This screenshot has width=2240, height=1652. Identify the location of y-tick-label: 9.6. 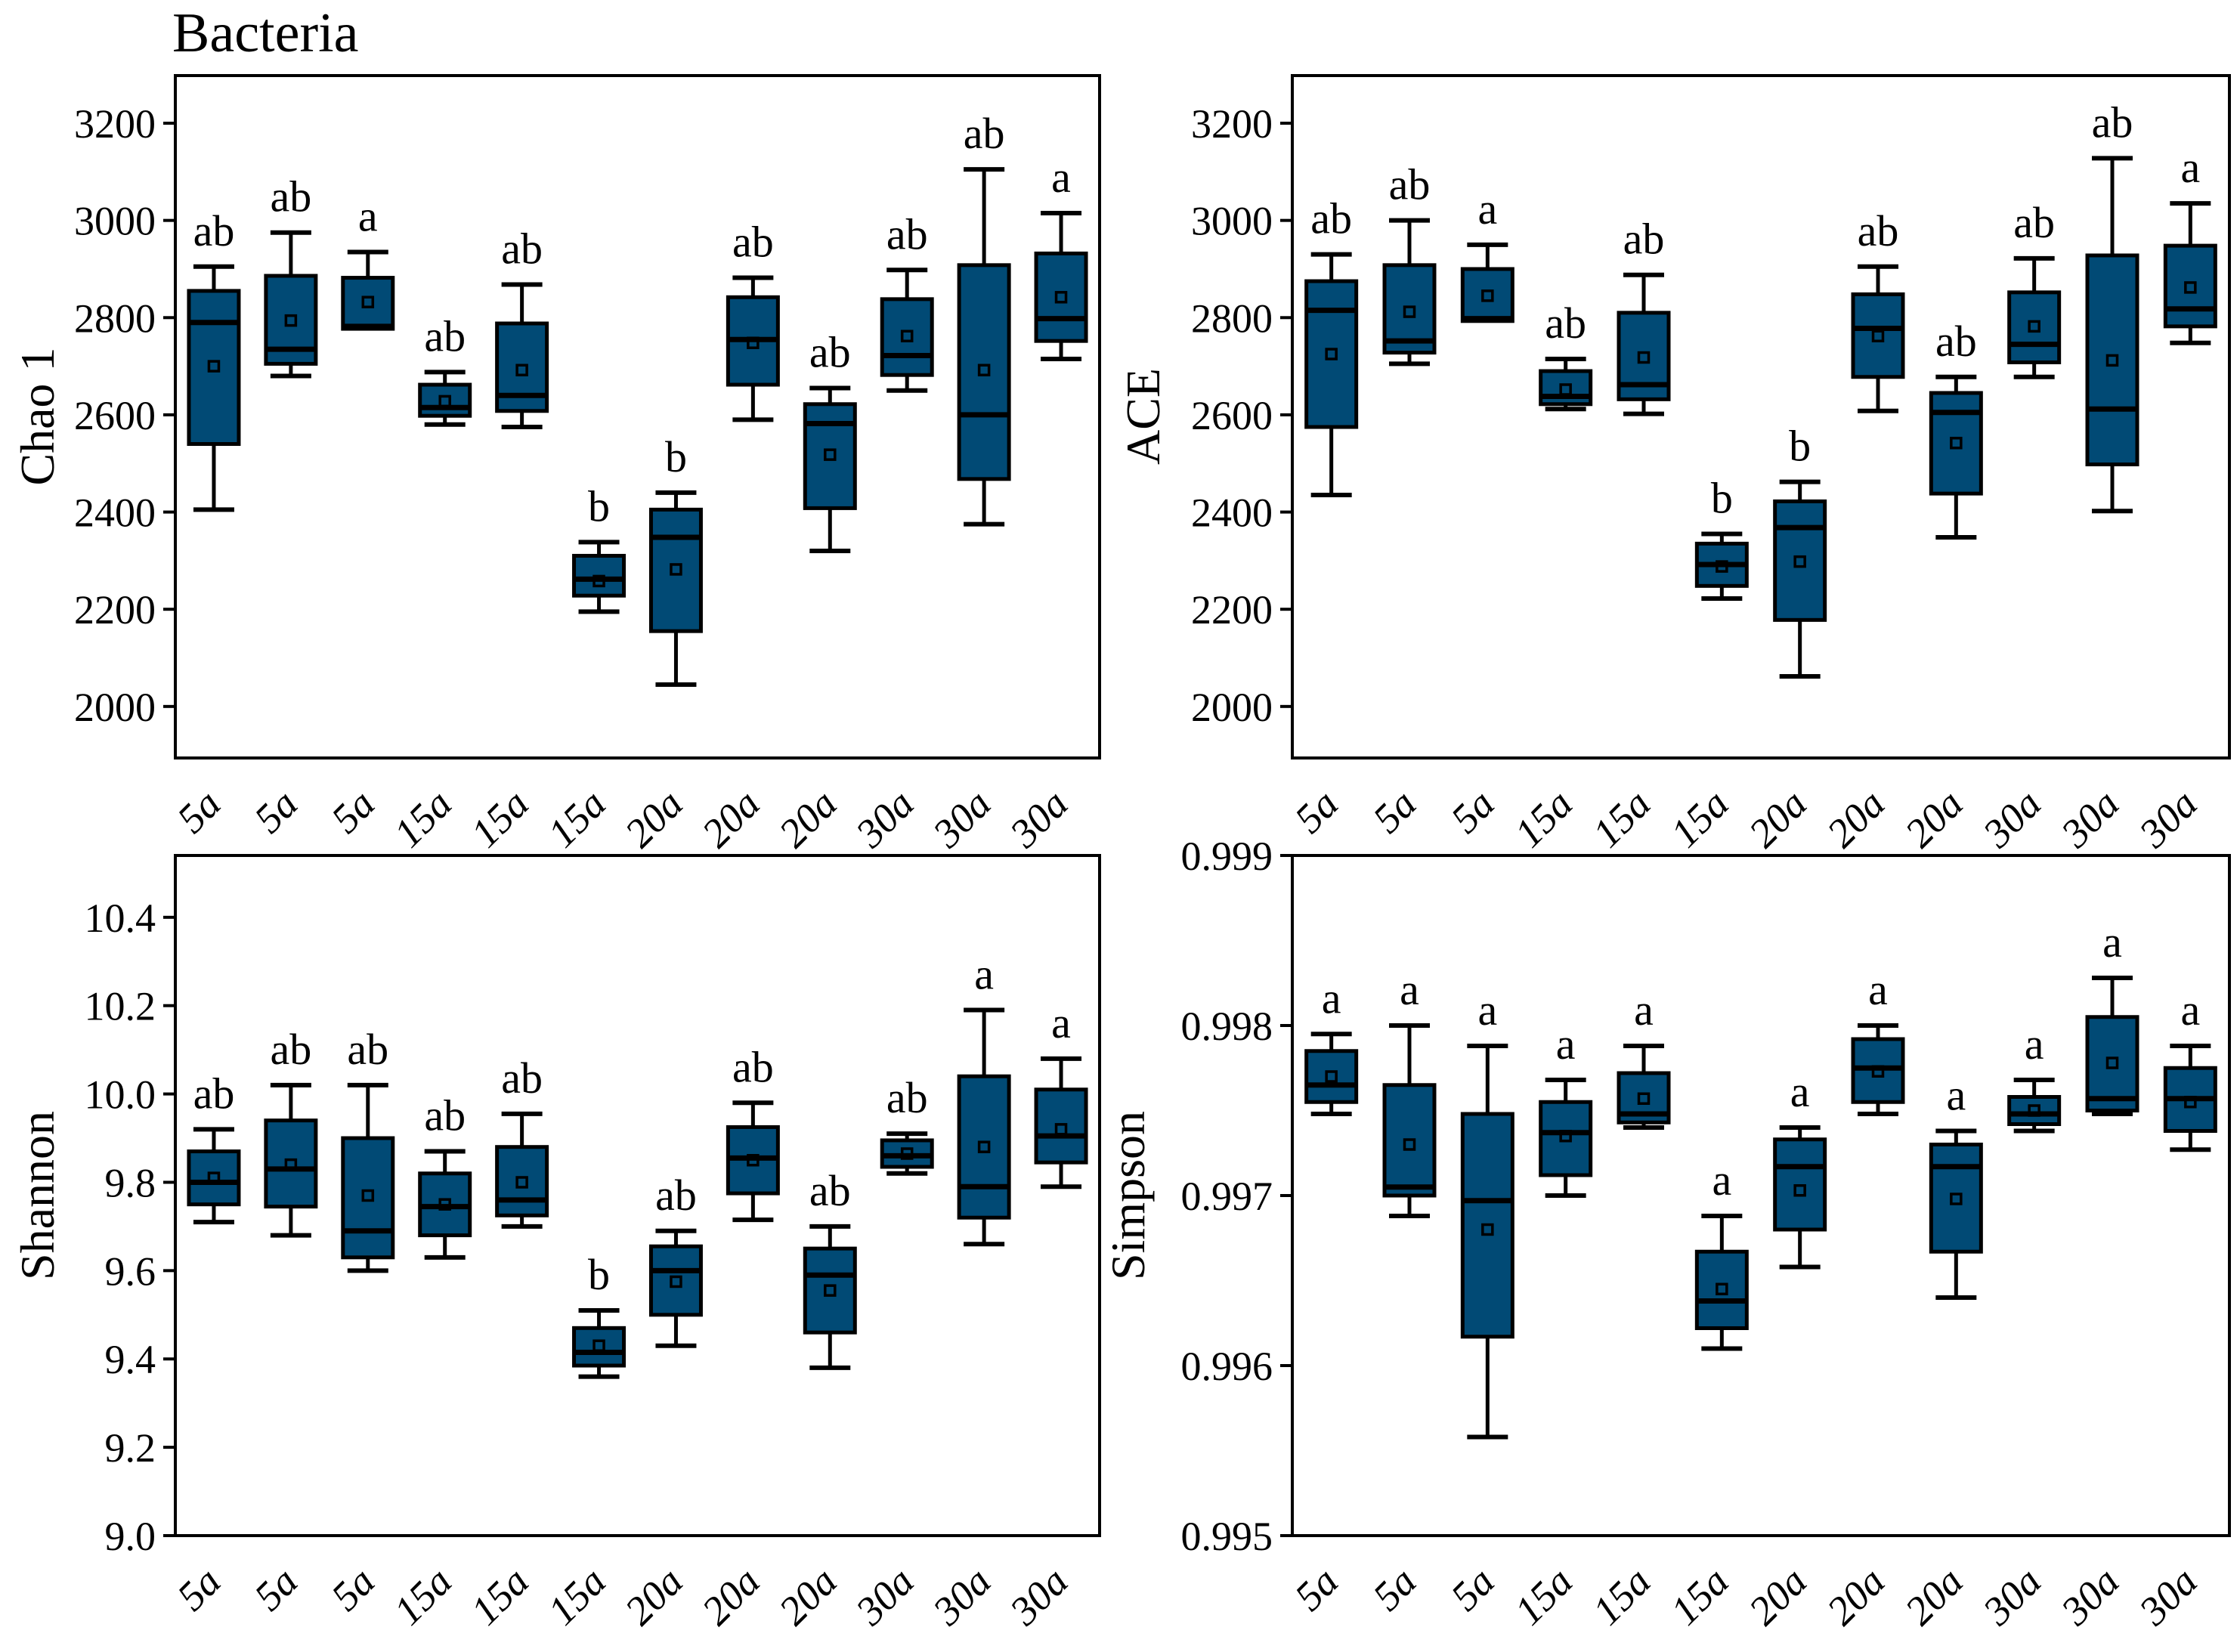
(130, 1271).